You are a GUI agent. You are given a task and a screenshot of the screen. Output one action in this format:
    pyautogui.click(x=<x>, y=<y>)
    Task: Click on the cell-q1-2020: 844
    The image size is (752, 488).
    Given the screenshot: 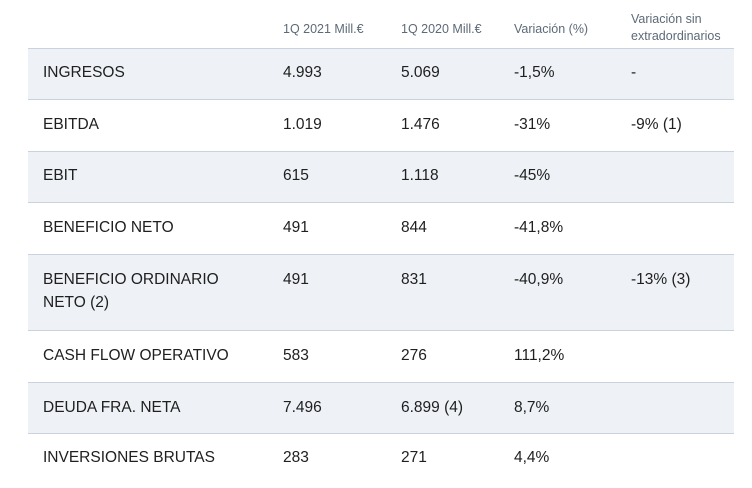 What is the action you would take?
    pyautogui.click(x=414, y=227)
    